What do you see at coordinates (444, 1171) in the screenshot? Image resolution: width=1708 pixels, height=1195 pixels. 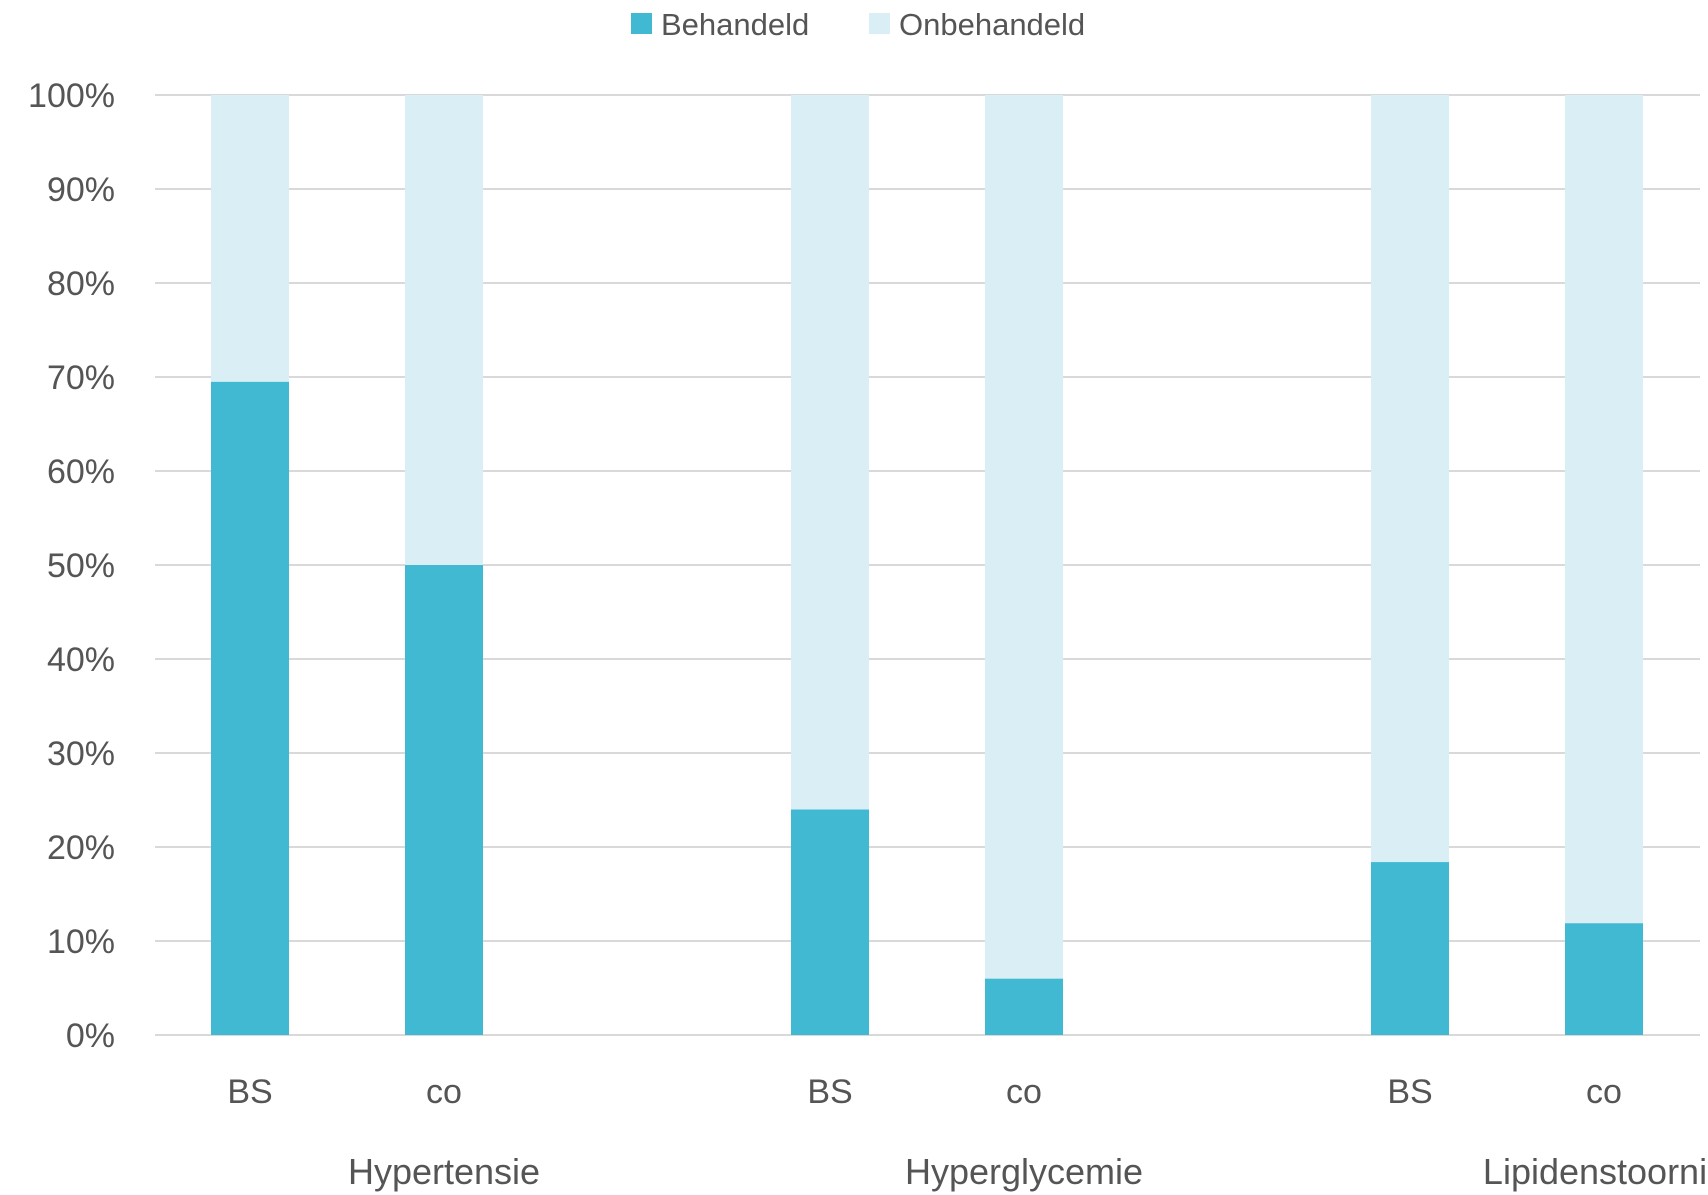 I see `x-group-label: Hypertensie` at bounding box center [444, 1171].